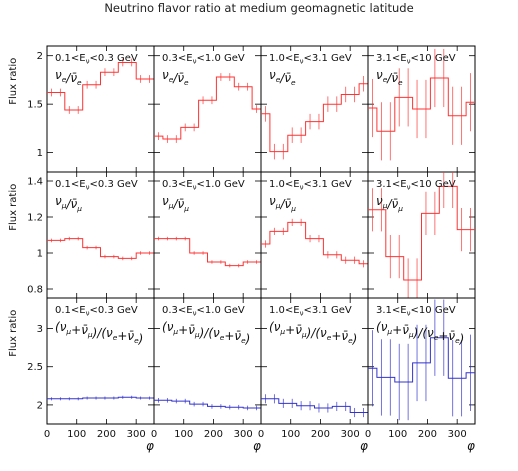  I want to click on panel-r2-c3: 0 100 200 300 3.1<Eν<10 GeV (νμ+ν̄μ)/(νe+ν̄e), so click(420, 368).